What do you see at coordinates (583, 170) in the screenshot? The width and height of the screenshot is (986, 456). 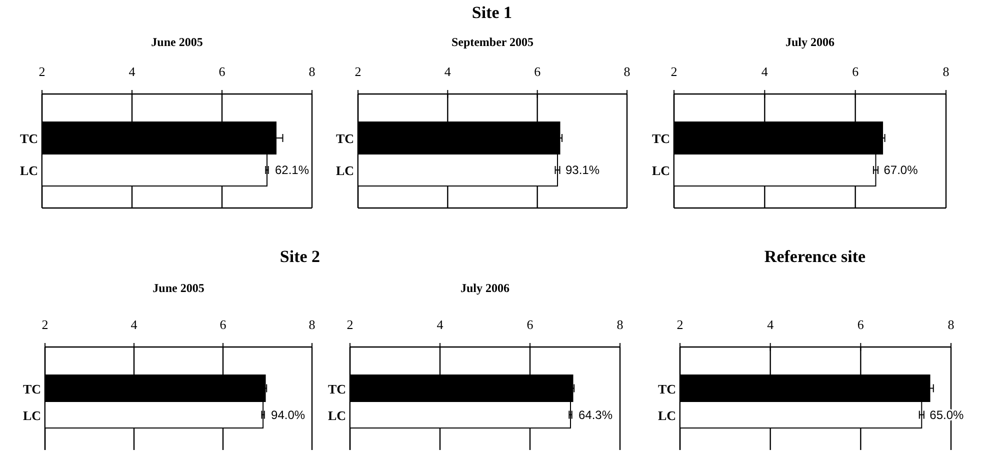 I see `annotation: 93.1%` at bounding box center [583, 170].